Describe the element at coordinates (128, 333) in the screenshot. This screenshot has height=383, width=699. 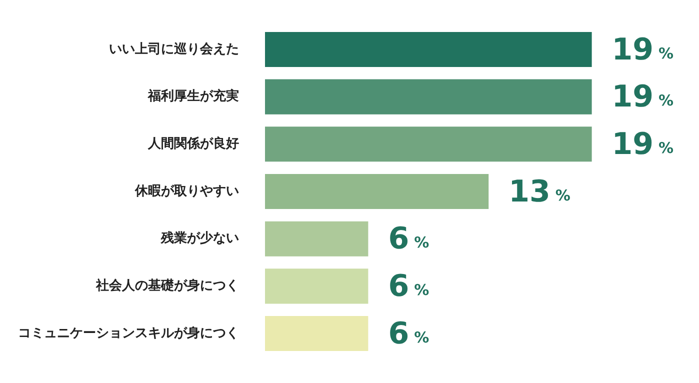
I see `y-tick-label: コミュニケーションスキルが身につく` at that location.